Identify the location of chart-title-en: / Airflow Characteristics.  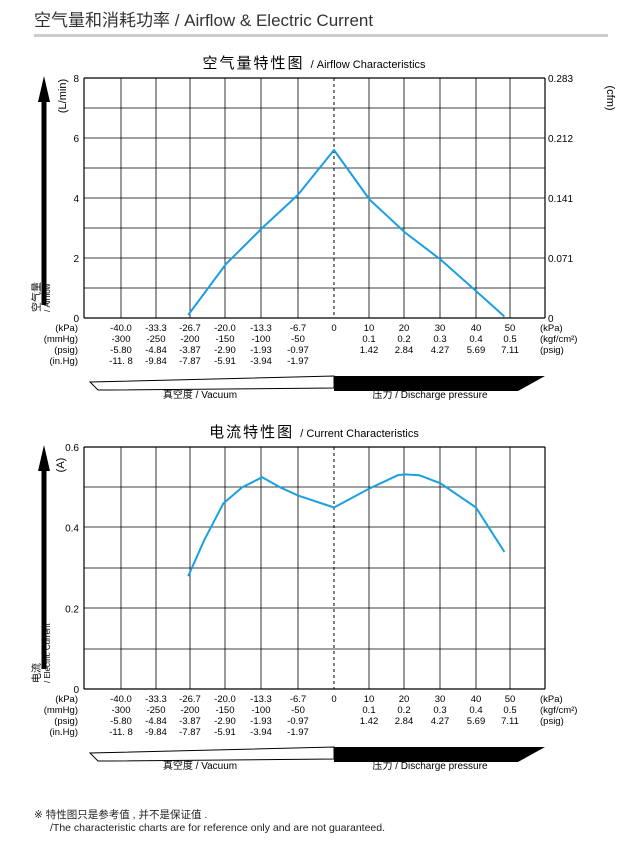
(368, 65).